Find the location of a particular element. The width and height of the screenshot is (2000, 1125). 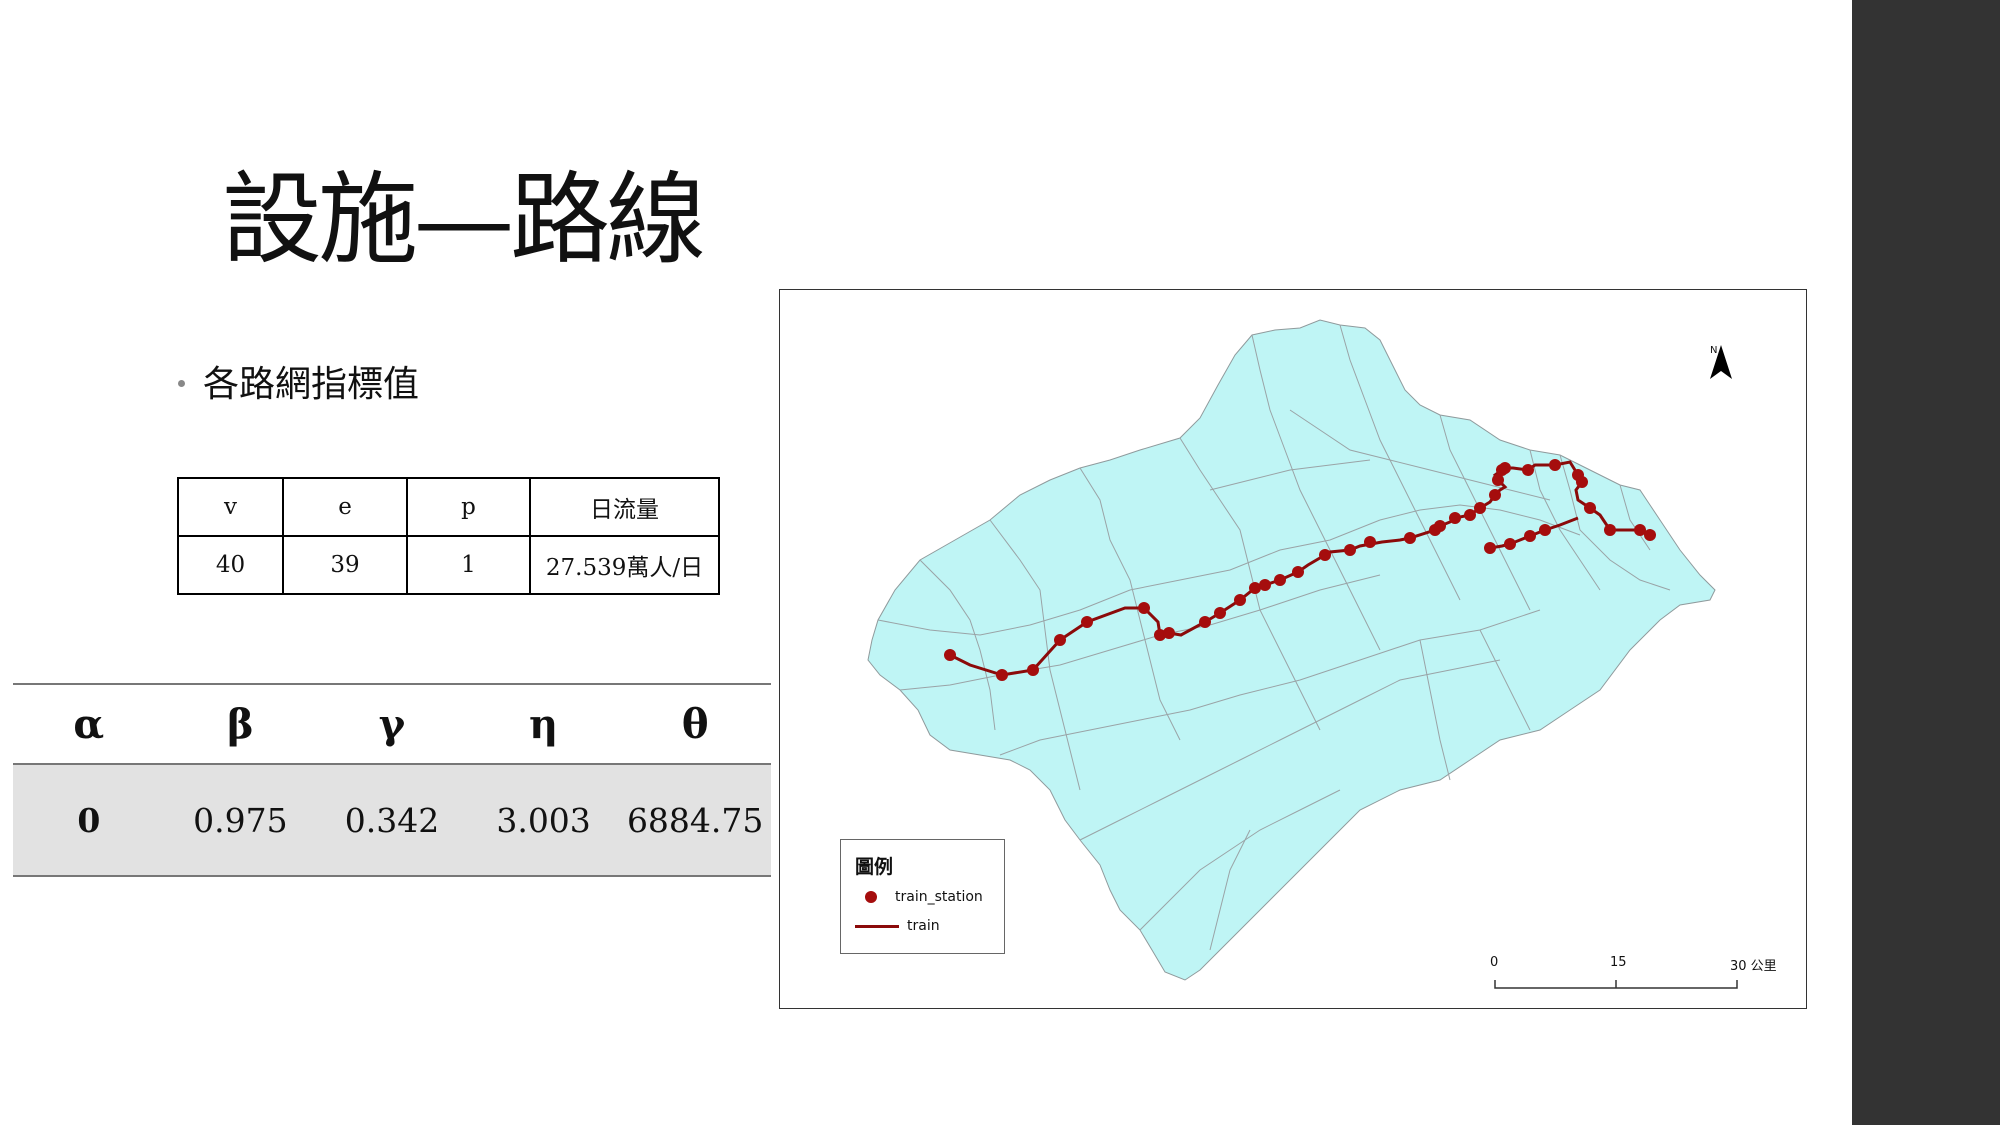

north-label: N is located at coordinates (1714, 350).